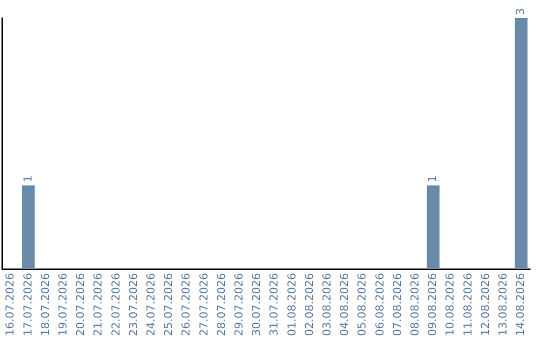  Describe the element at coordinates (362, 304) in the screenshot. I see `x-tick-label: 05.08.2026` at that location.